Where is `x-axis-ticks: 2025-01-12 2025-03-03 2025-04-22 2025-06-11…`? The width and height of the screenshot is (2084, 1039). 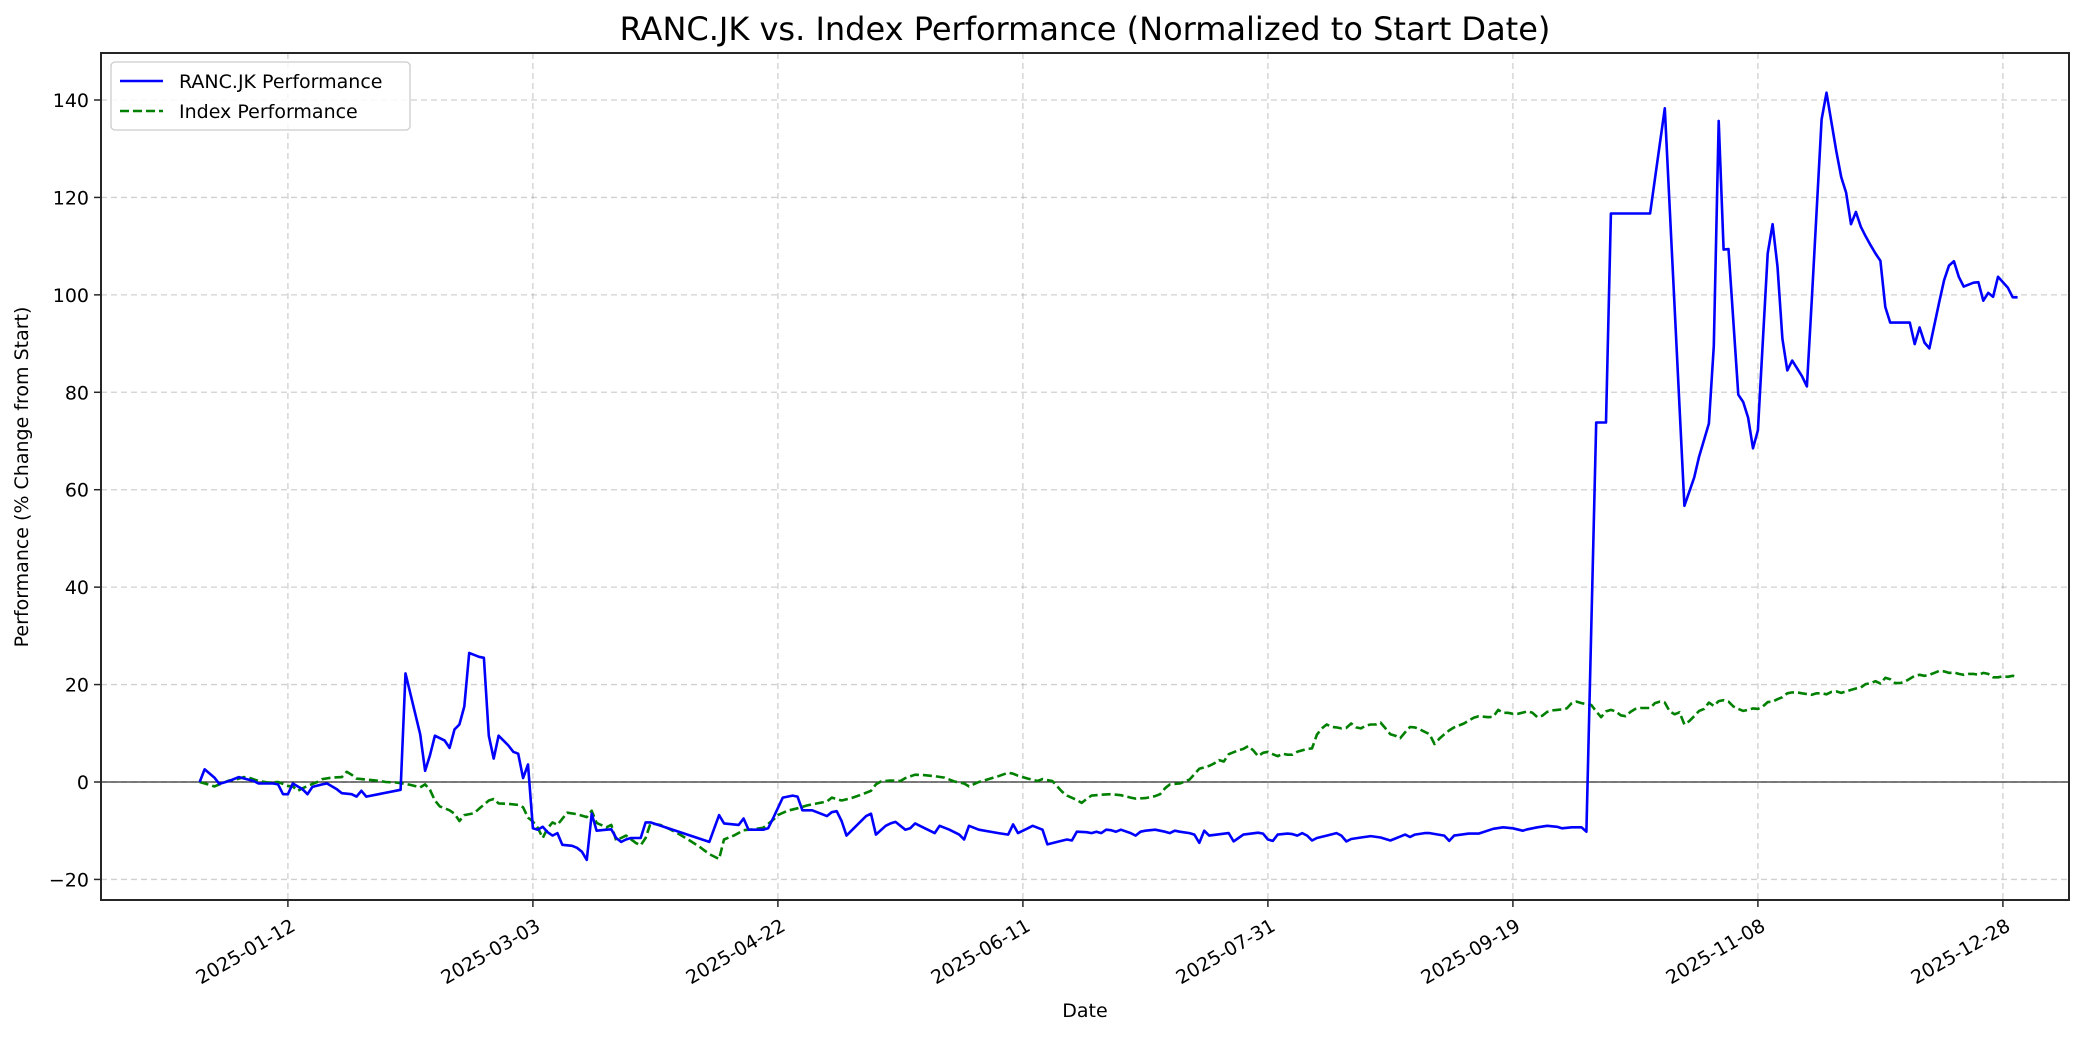 x-axis-ticks: 2025-01-12 2025-03-03 2025-04-22 2025-06-11… is located at coordinates (1103, 944).